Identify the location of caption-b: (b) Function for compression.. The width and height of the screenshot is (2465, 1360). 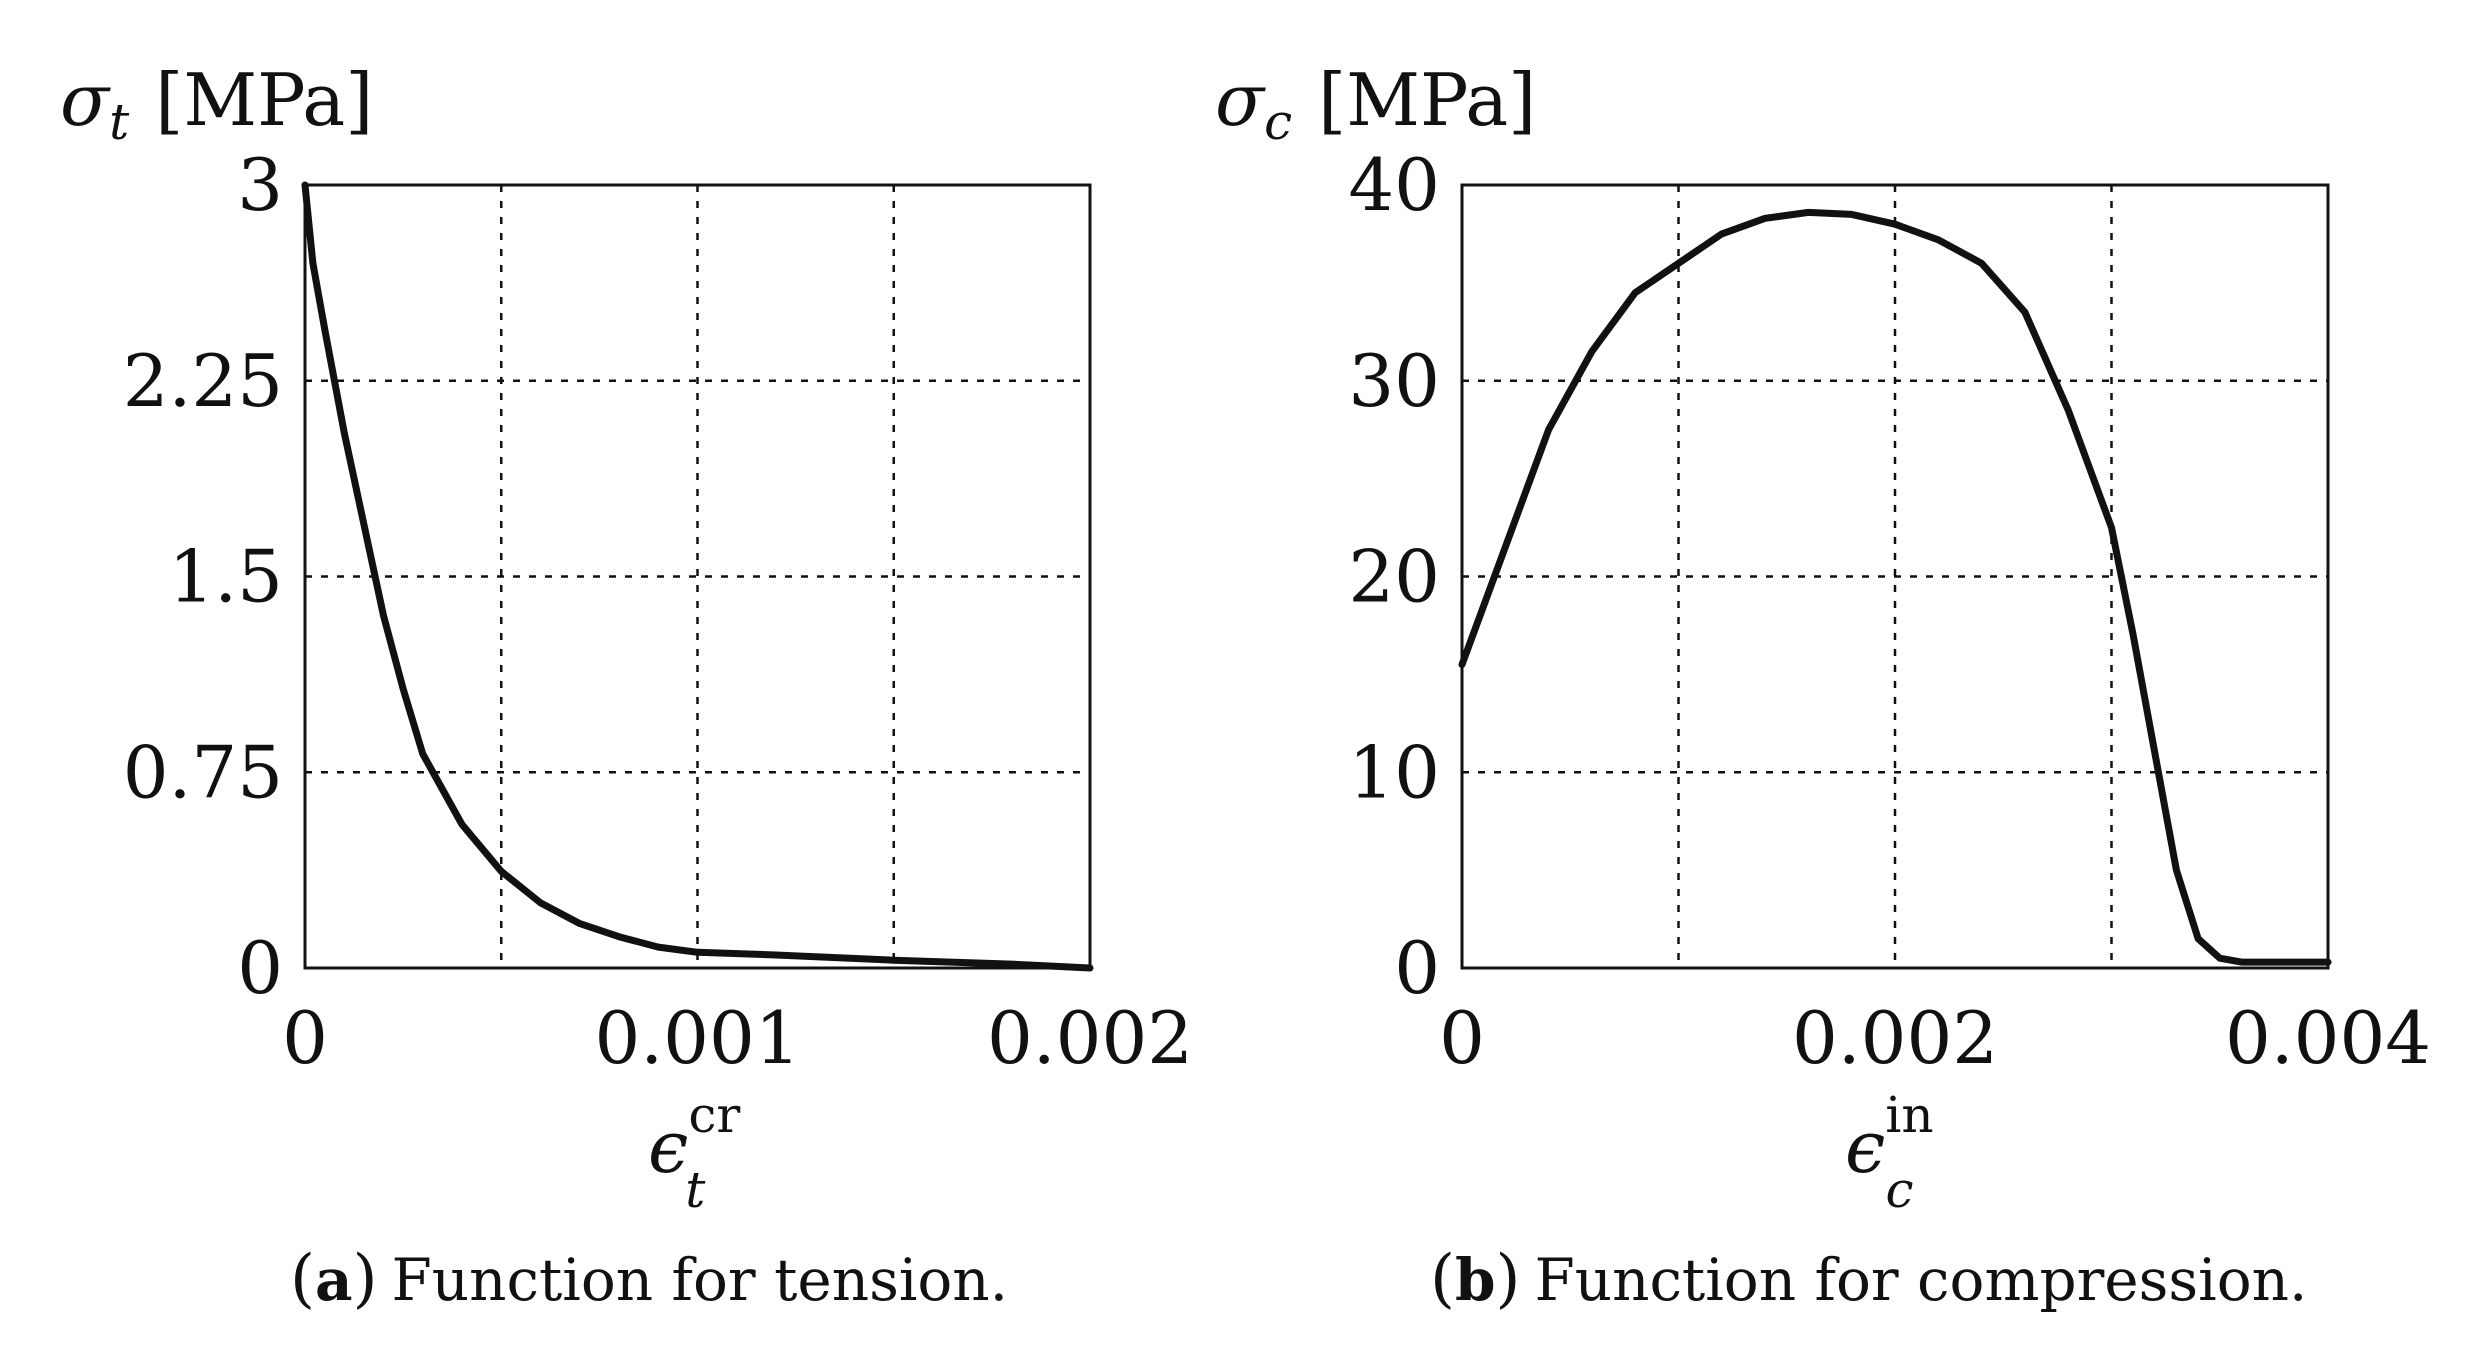
(1868, 1279).